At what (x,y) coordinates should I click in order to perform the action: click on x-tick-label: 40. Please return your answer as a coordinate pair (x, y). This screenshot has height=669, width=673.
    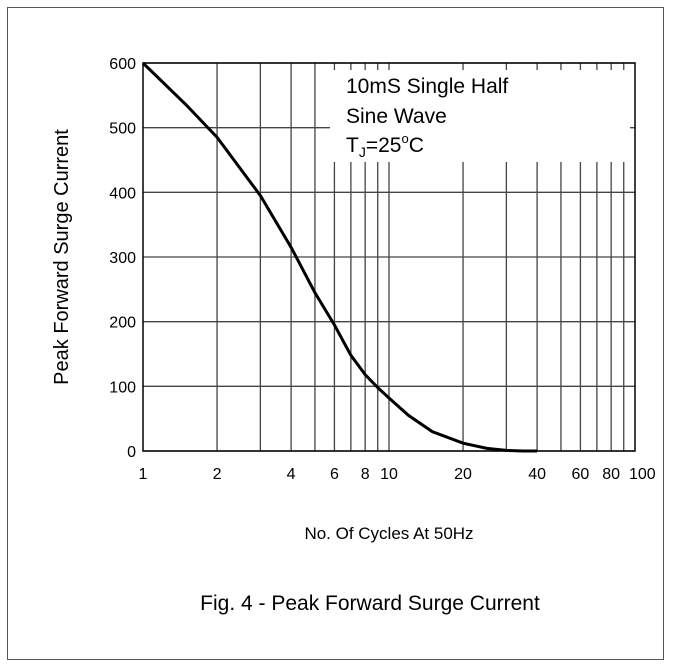
    Looking at the image, I should click on (537, 474).